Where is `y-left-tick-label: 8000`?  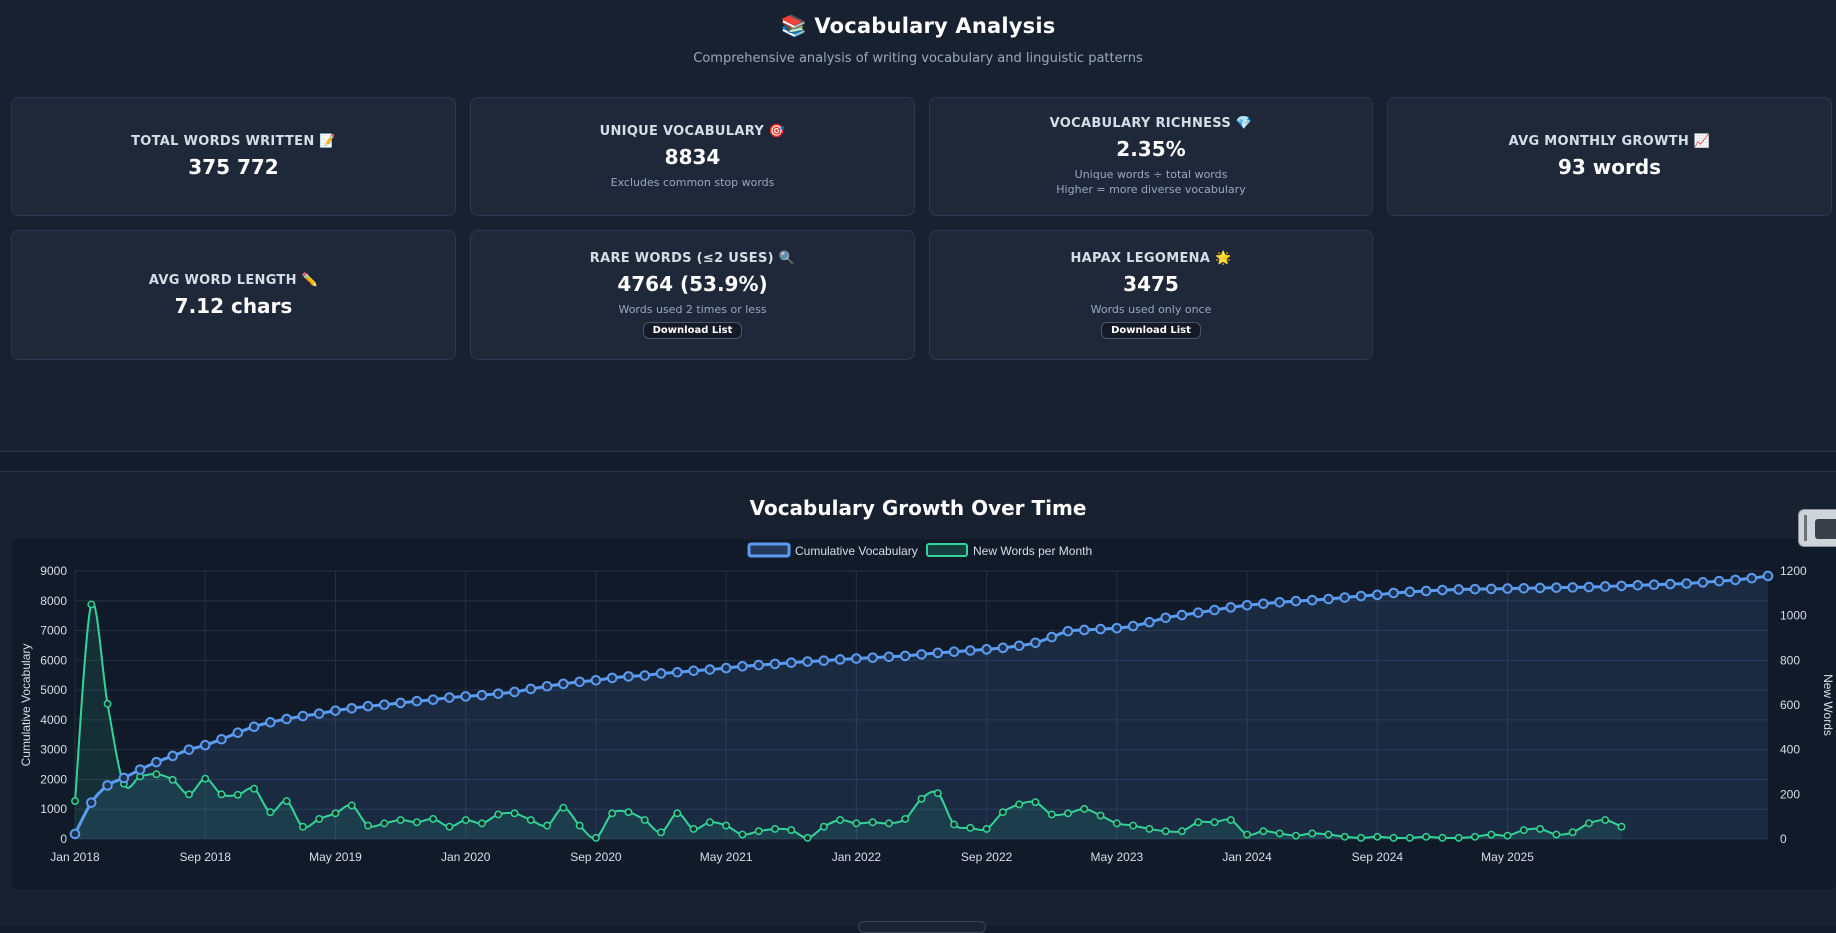 y-left-tick-label: 8000 is located at coordinates (53, 601).